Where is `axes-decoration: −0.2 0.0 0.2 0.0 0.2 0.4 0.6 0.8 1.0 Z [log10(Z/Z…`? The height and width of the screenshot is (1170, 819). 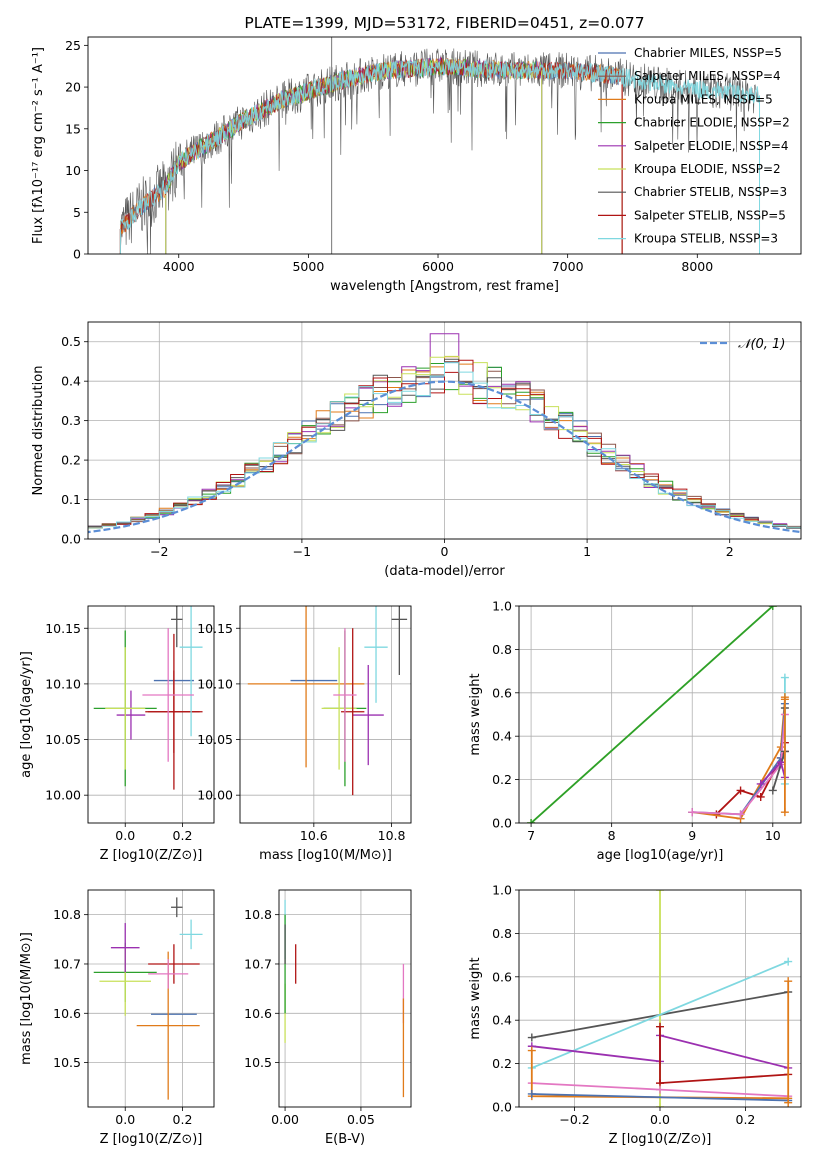 axes-decoration: −0.2 0.0 0.2 0.0 0.2 0.4 0.6 0.8 1.0 Z [log10(Z/Z… is located at coordinates (635, 1015).